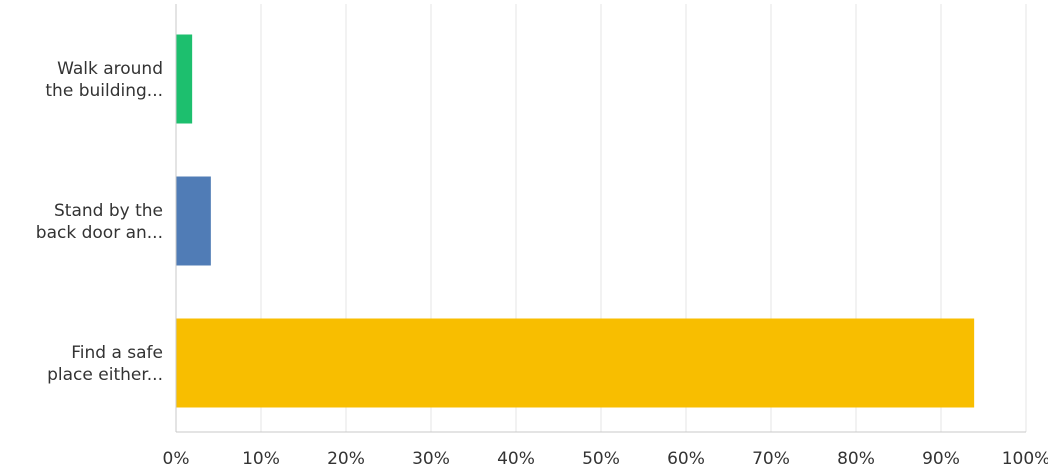  What do you see at coordinates (1025, 459) in the screenshot?
I see `x-tick-label-100: 100%` at bounding box center [1025, 459].